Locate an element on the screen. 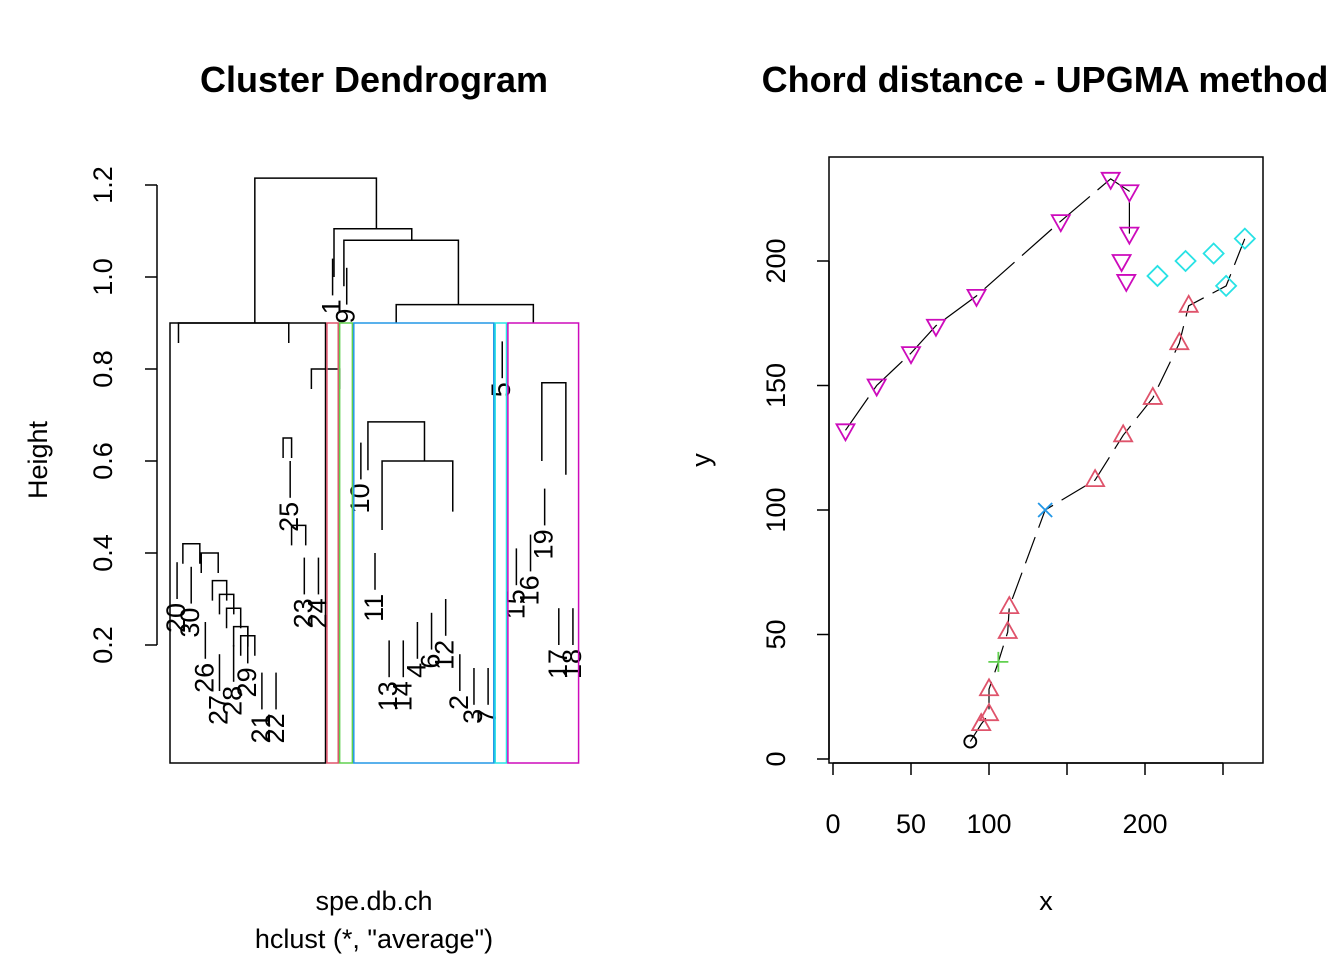 The image size is (1344, 960). dendrogram-leaf-label: 4 is located at coordinates (416, 670).